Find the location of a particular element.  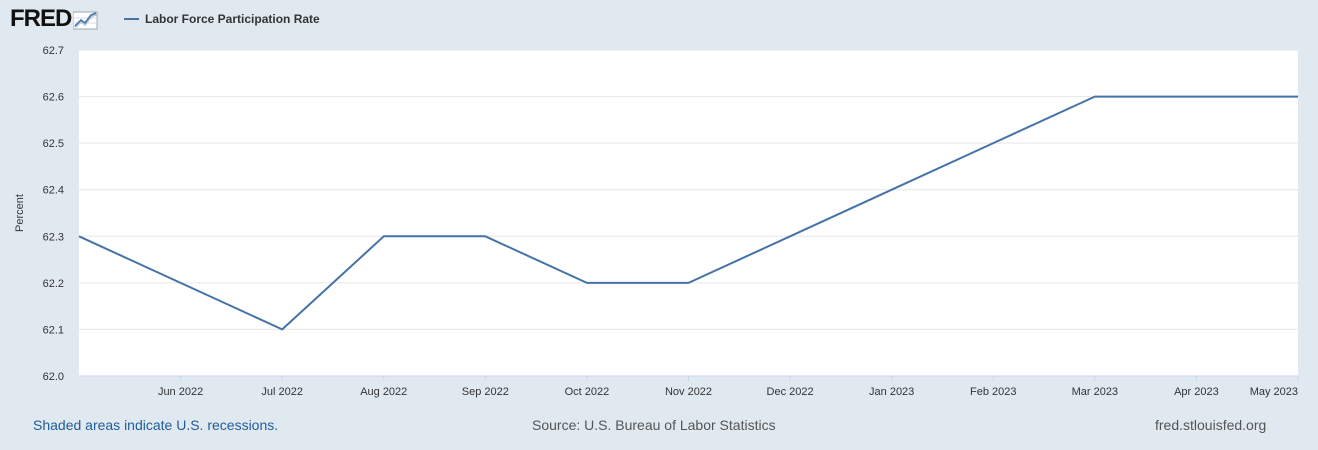

legend-swatch is located at coordinates (131, 19).